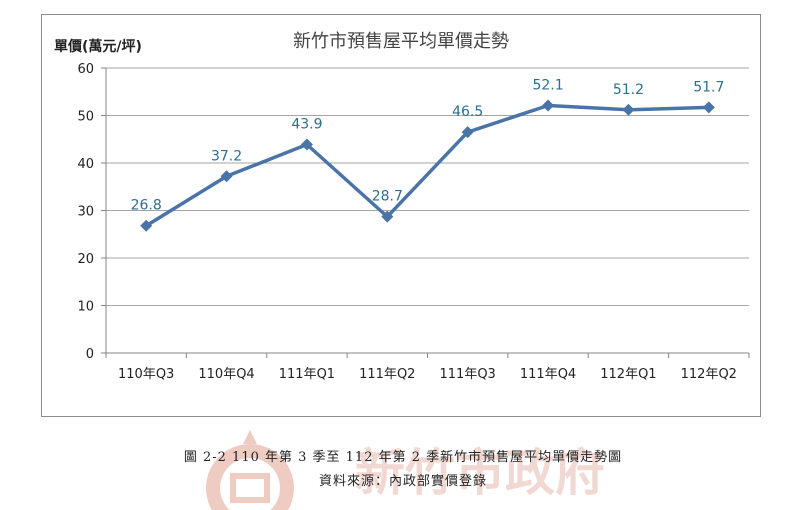 The image size is (806, 510). Describe the element at coordinates (708, 87) in the screenshot. I see `data-label: 51.7` at that location.